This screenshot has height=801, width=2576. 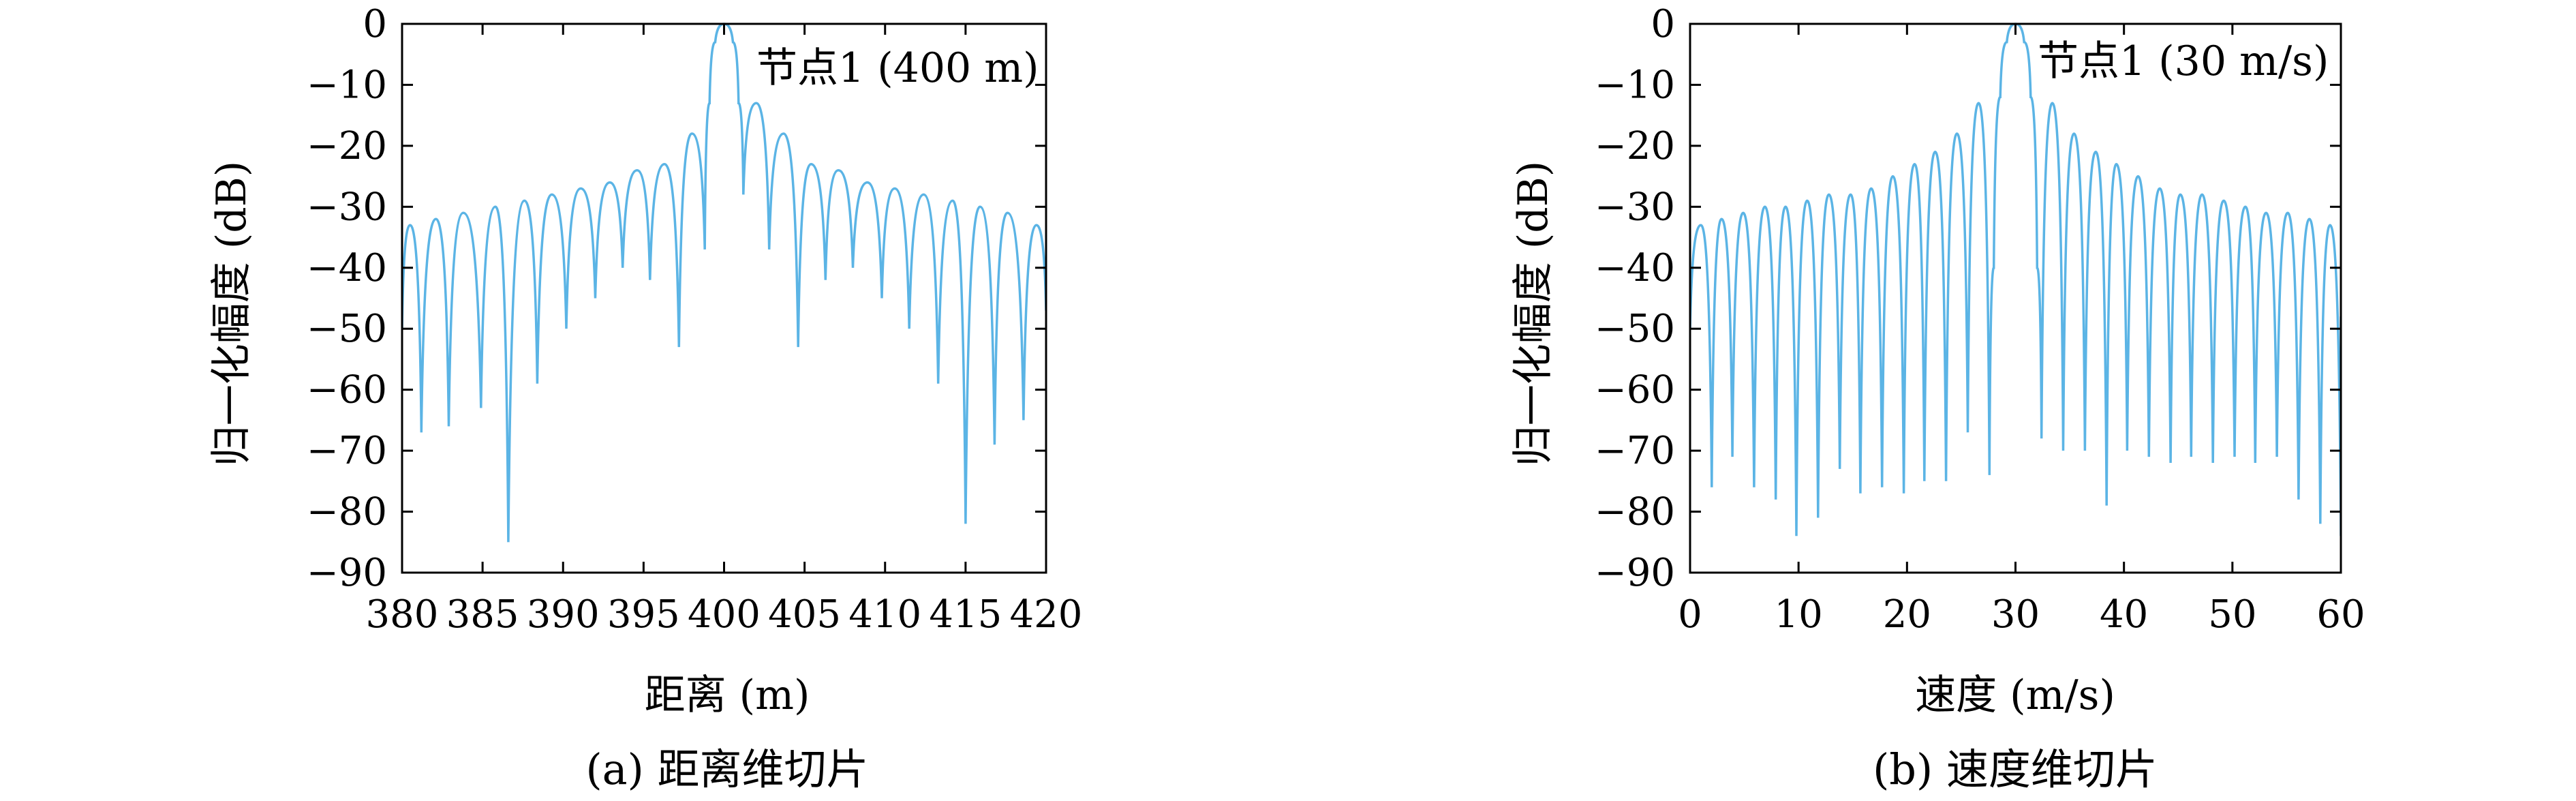 I want to click on x-tick-label: 20, so click(x=1907, y=614).